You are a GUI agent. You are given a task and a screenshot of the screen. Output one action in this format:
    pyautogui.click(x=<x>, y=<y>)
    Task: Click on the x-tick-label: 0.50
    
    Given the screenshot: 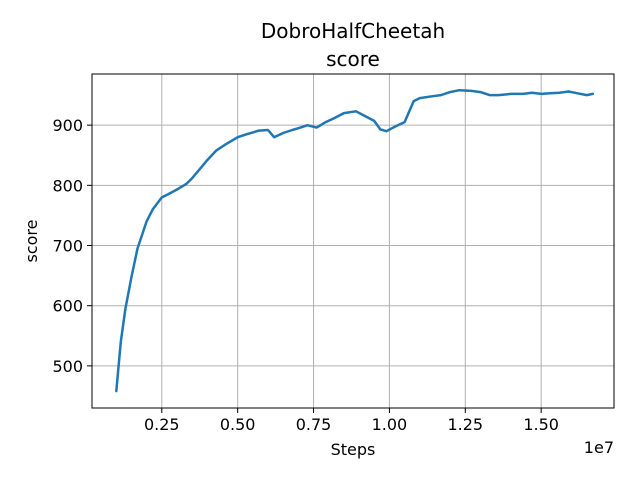 What is the action you would take?
    pyautogui.click(x=238, y=424)
    